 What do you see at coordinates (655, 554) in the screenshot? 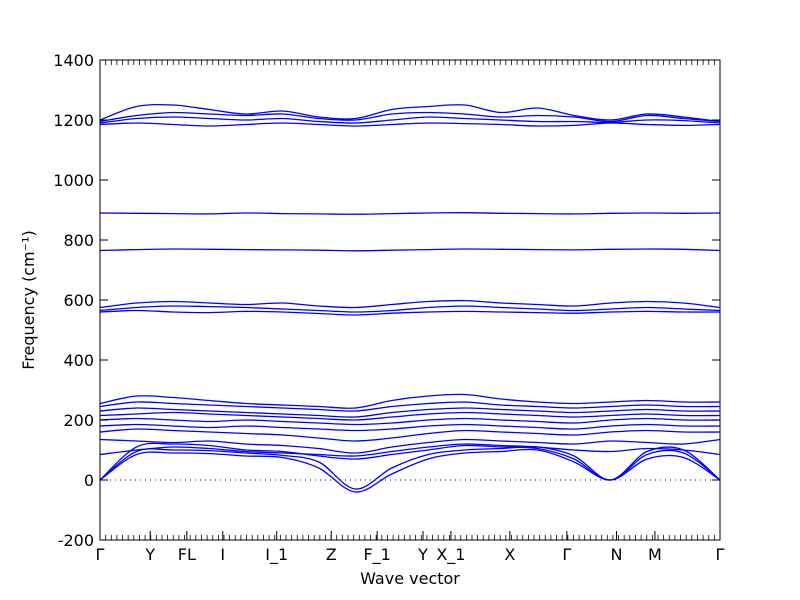
I see `x-tick-label: M` at bounding box center [655, 554].